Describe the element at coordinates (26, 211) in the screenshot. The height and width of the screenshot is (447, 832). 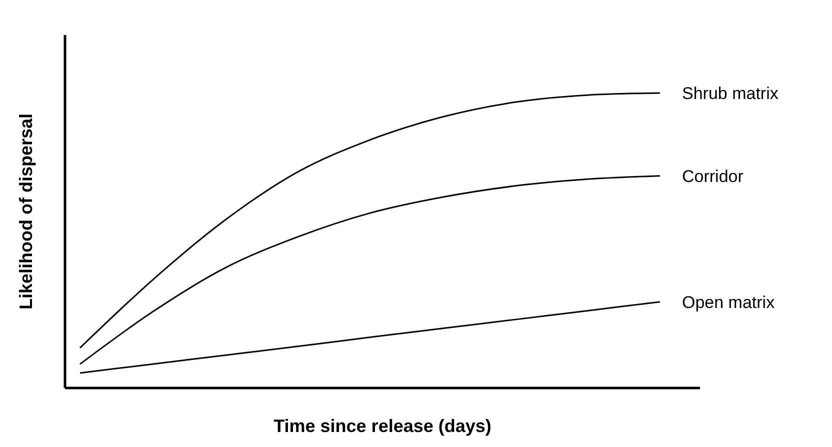
I see `y-axis-title: Likelihood of dispersal` at that location.